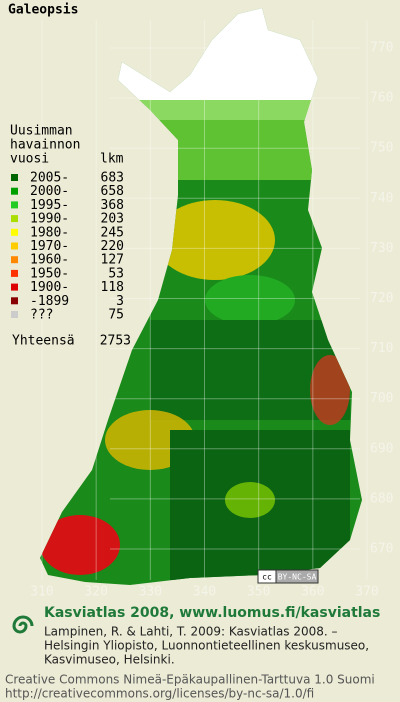 This screenshot has height=702, width=400. What do you see at coordinates (49, 273) in the screenshot?
I see `legend-label: 1950-` at bounding box center [49, 273].